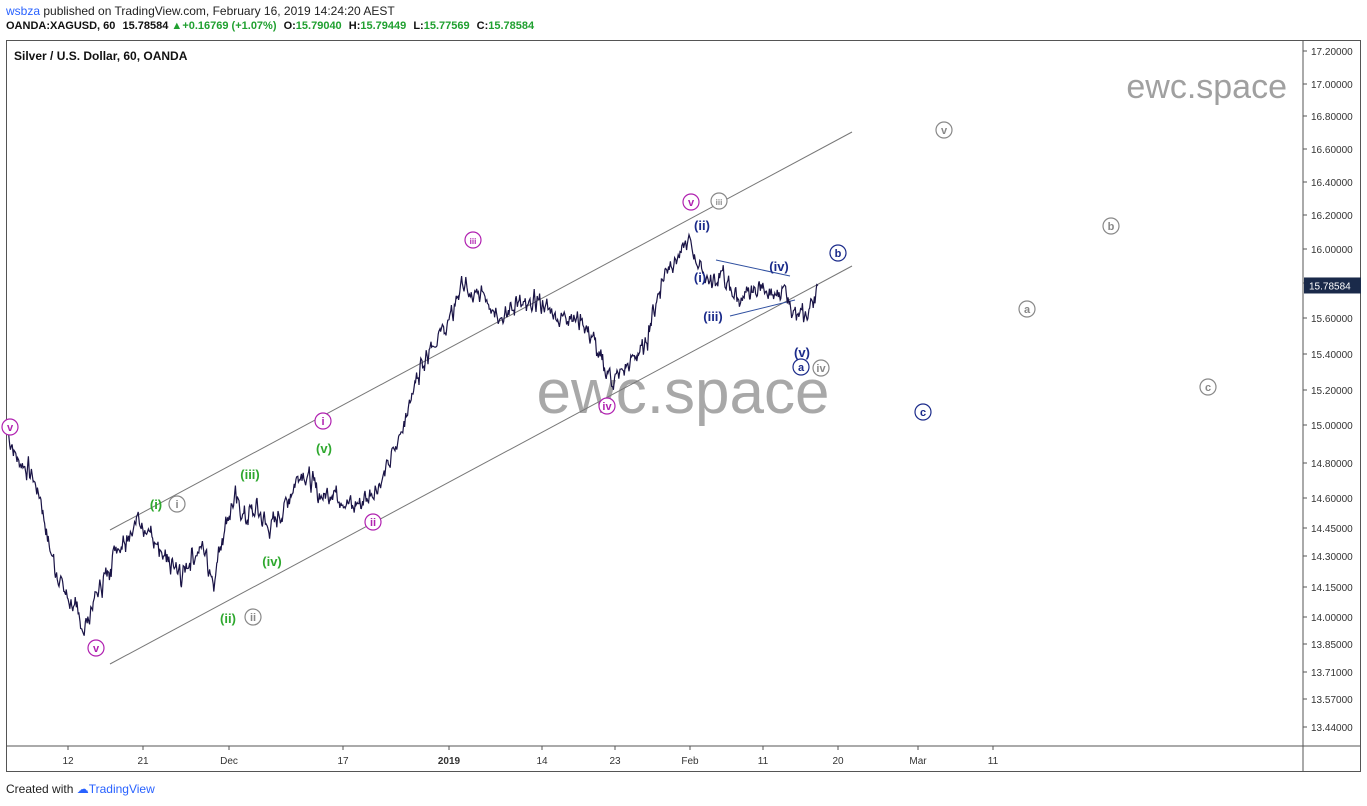 This screenshot has width=1367, height=806. I want to click on y-tick-label: 13.85000, so click(1332, 645).